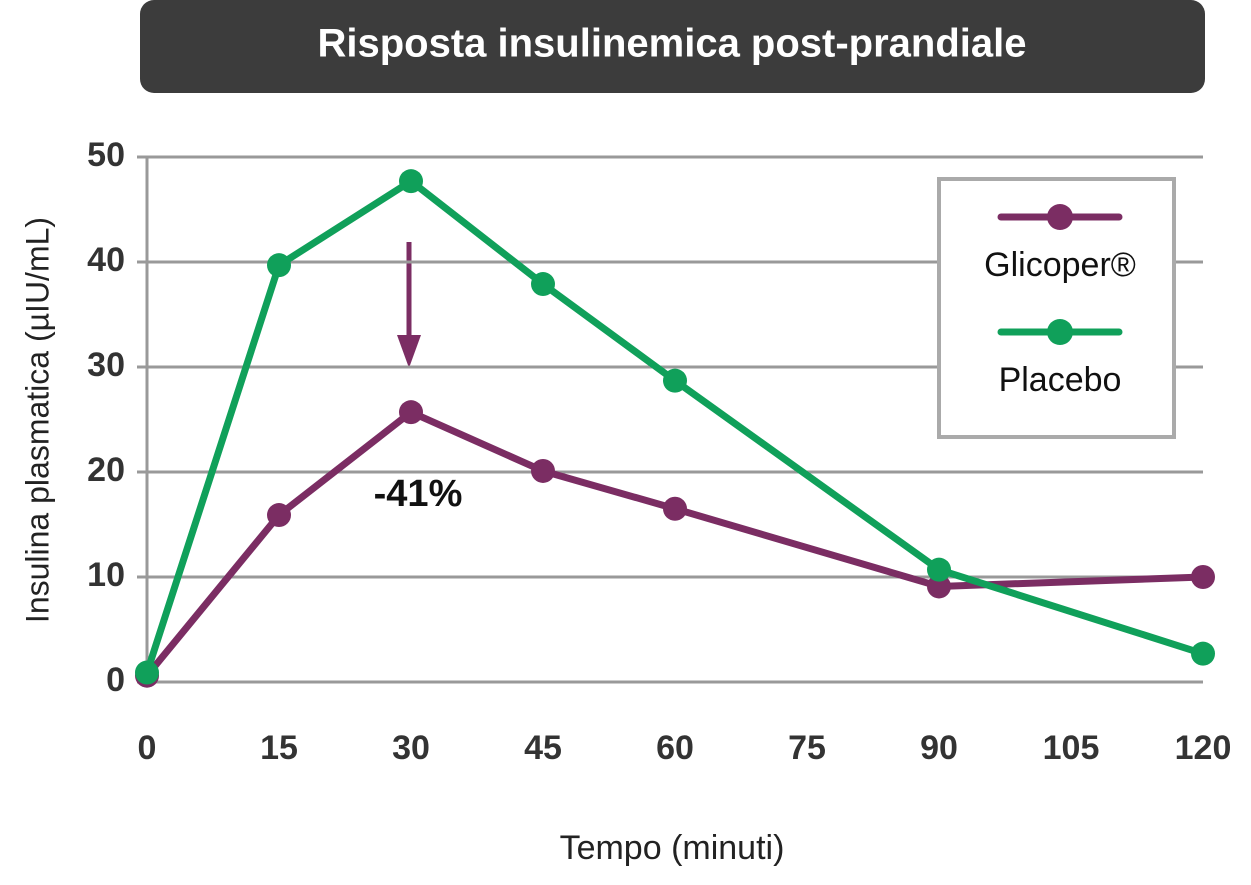 This screenshot has height=885, width=1251. I want to click on legend-label: Placebo, so click(1060, 380).